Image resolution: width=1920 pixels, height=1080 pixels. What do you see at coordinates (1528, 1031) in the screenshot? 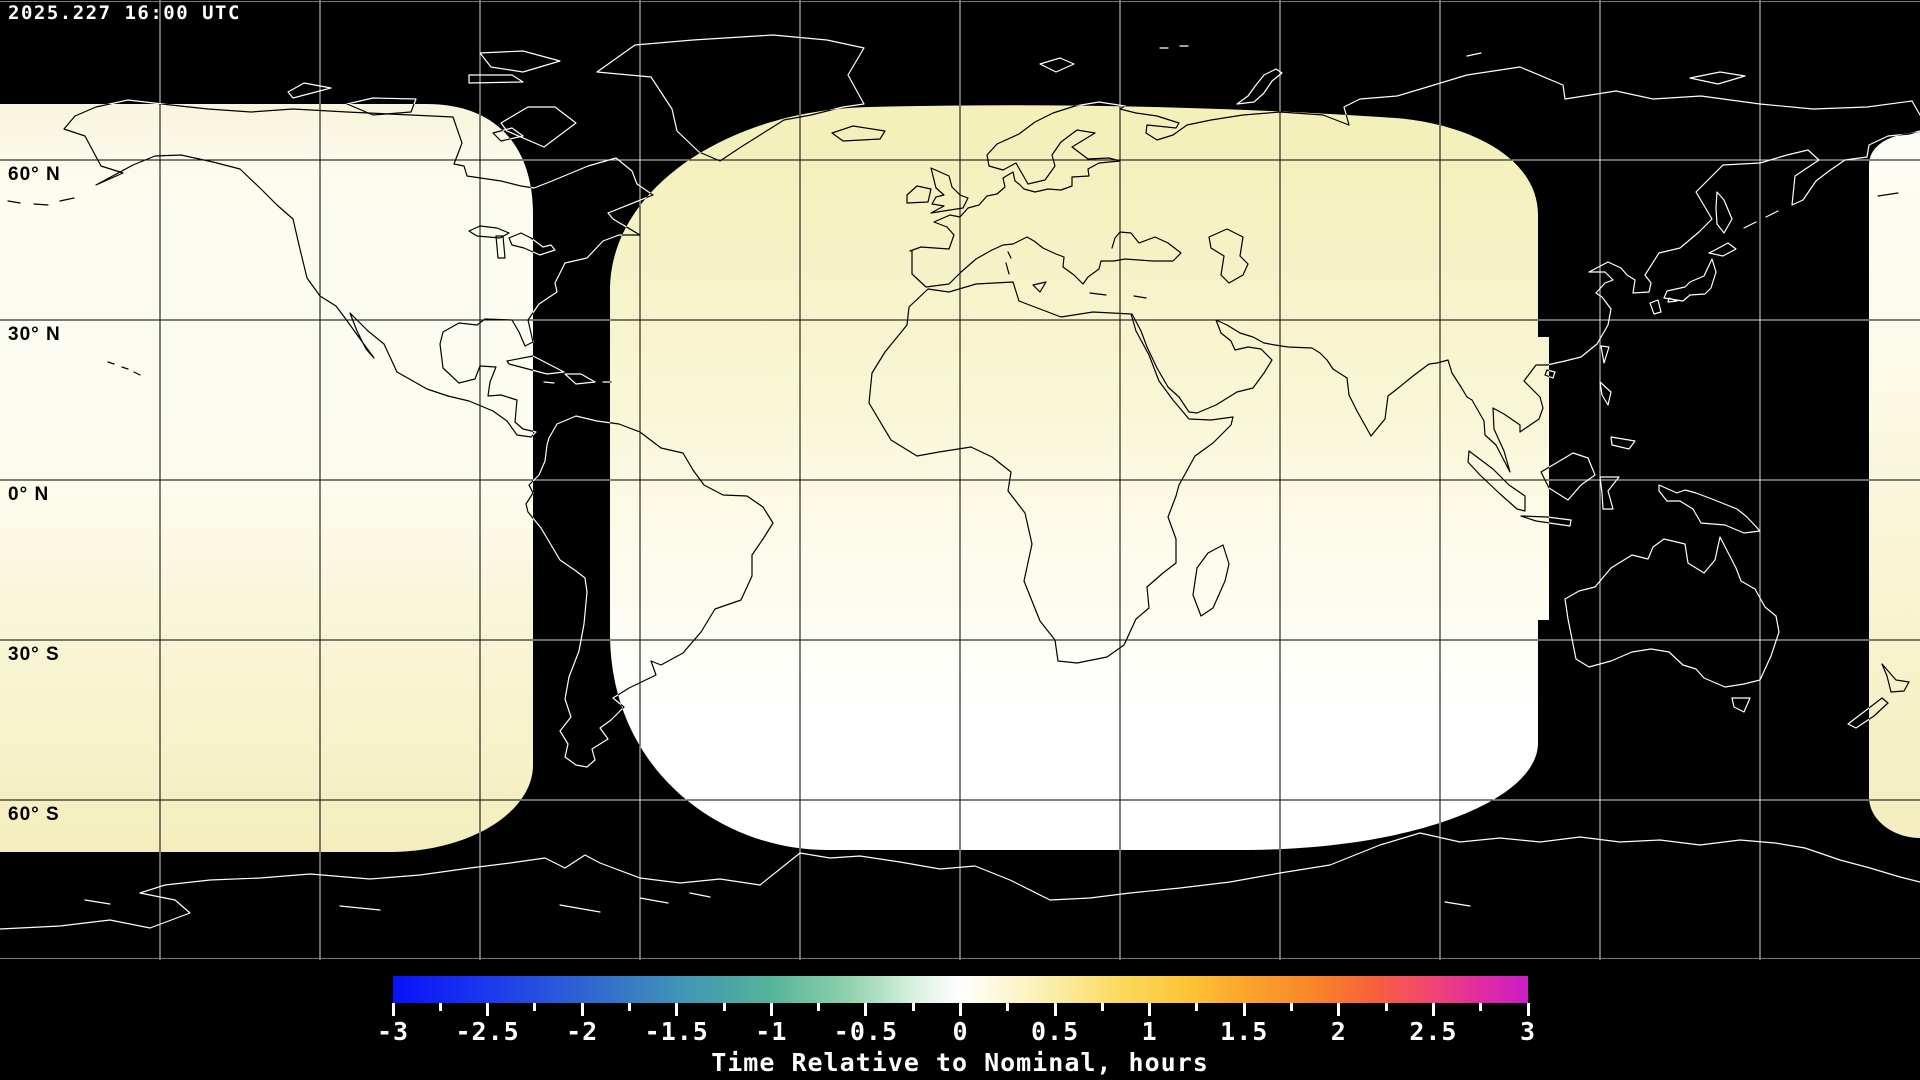
I see `colorbar-tick-label: 3` at bounding box center [1528, 1031].